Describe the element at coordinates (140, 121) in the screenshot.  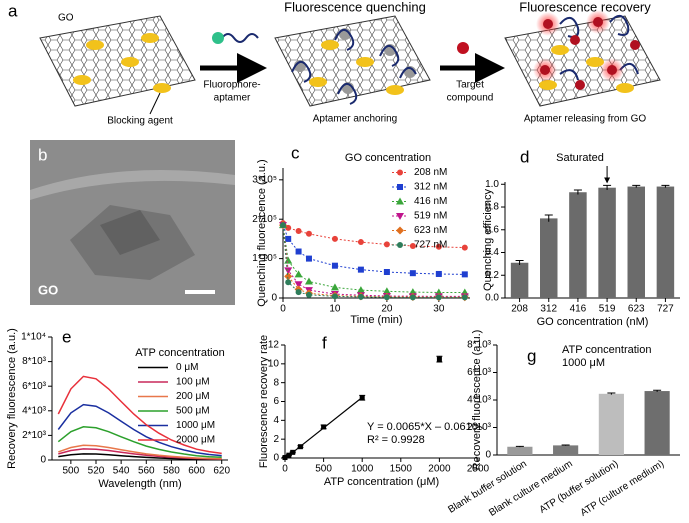
I see `blocking-agent-label: Blocking agent` at that location.